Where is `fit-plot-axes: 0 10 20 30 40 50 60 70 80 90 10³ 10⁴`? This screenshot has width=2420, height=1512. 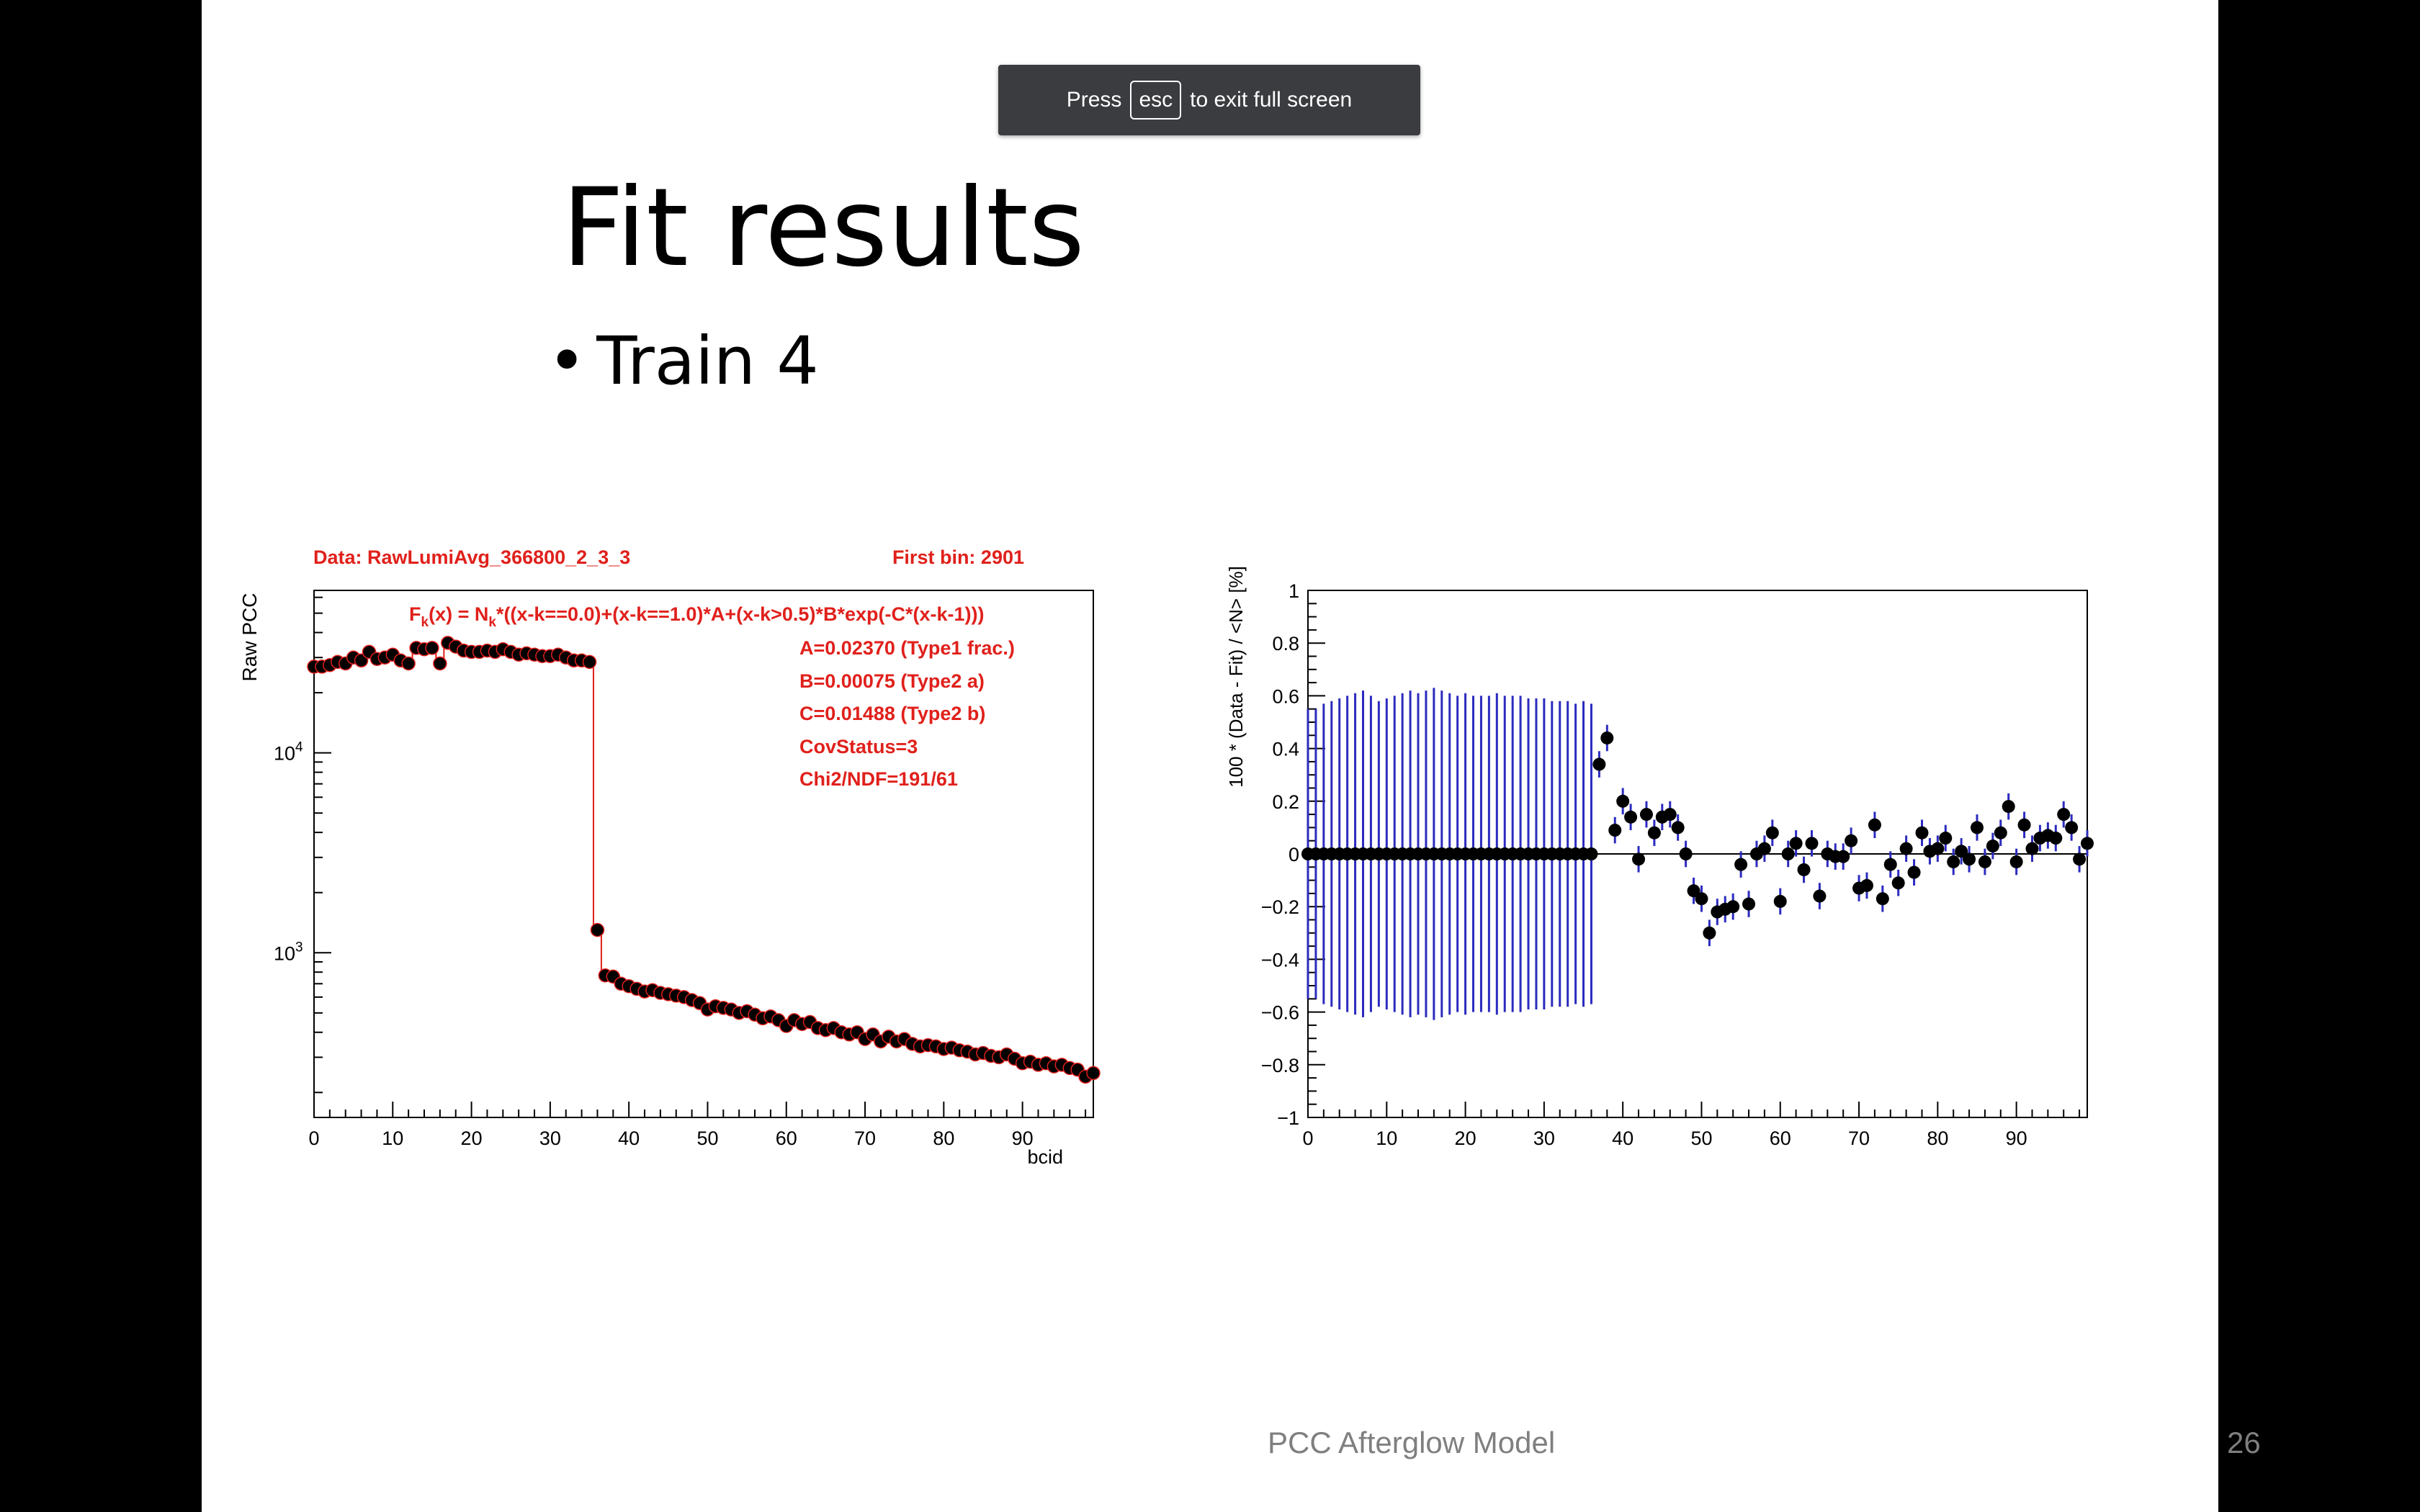
fit-plot-axes: 0 10 20 30 40 50 60 70 80 90 10³ 10⁴ is located at coordinates (684, 869).